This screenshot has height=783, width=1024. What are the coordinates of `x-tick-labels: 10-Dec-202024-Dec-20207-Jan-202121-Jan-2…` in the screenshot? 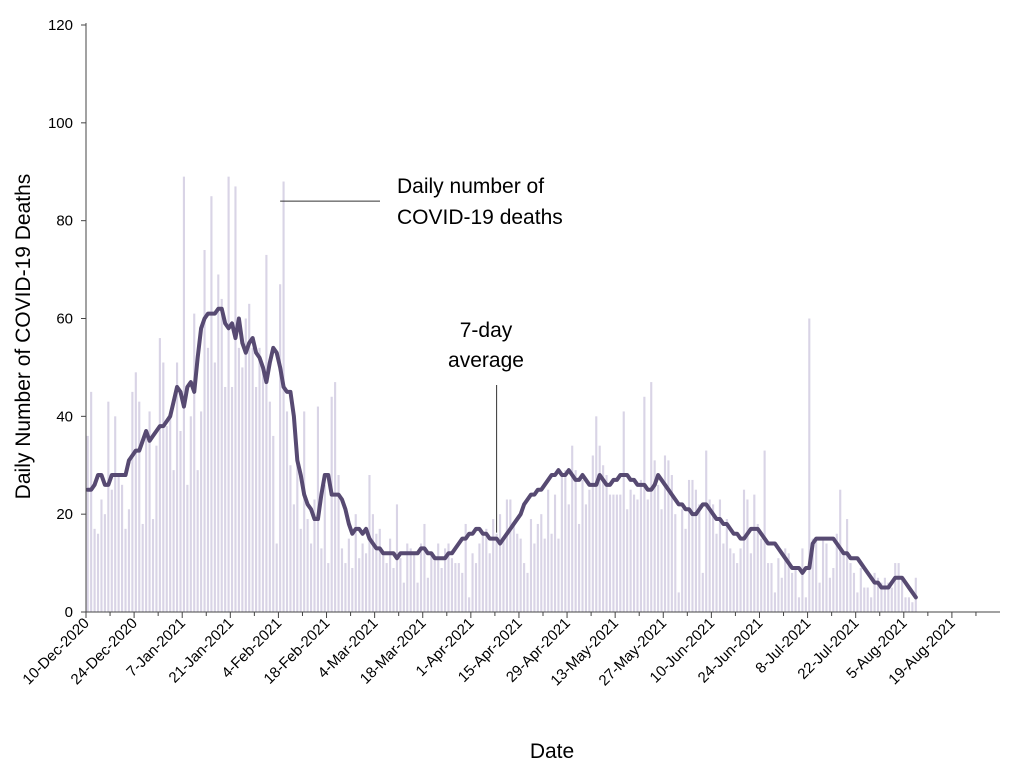 It's located at (488, 652).